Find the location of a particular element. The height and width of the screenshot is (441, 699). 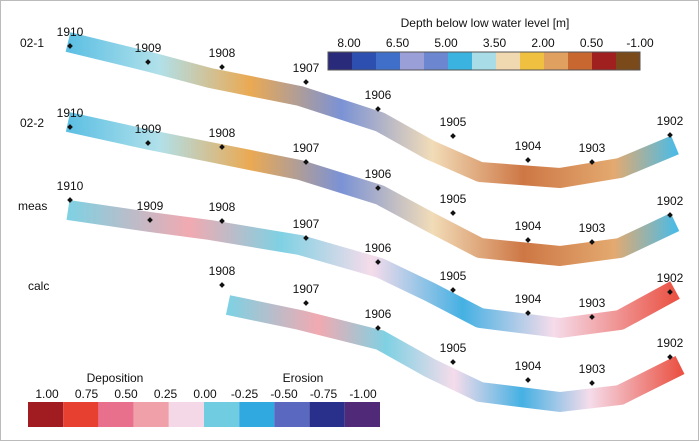

legend-label: 5.00 is located at coordinates (446, 43).